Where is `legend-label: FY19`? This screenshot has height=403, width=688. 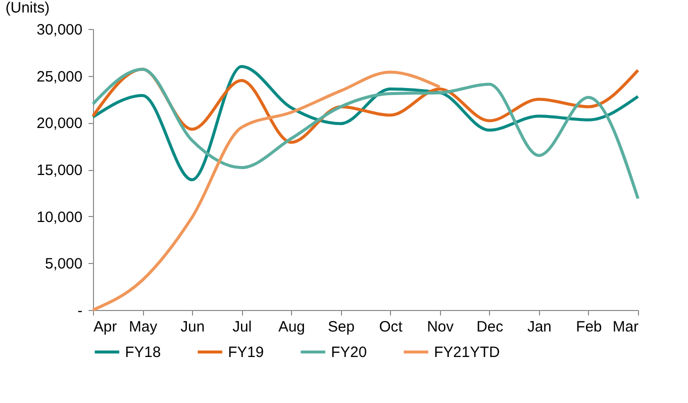
legend-label: FY19 is located at coordinates (246, 352).